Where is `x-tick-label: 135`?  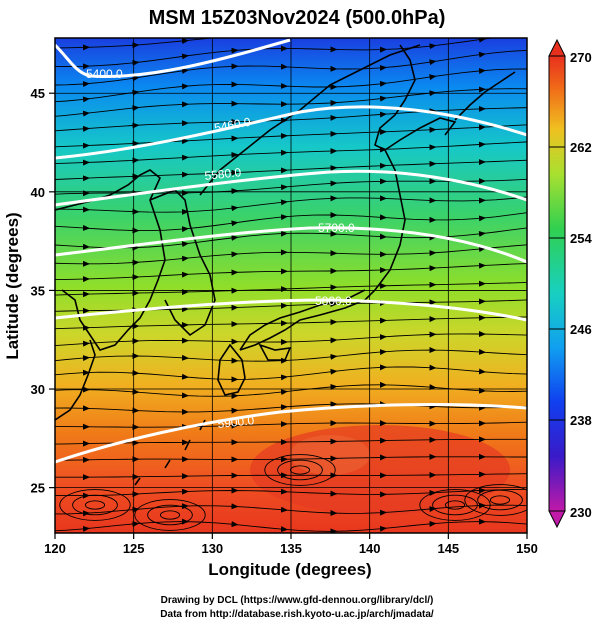 x-tick-label: 135 is located at coordinates (291, 548).